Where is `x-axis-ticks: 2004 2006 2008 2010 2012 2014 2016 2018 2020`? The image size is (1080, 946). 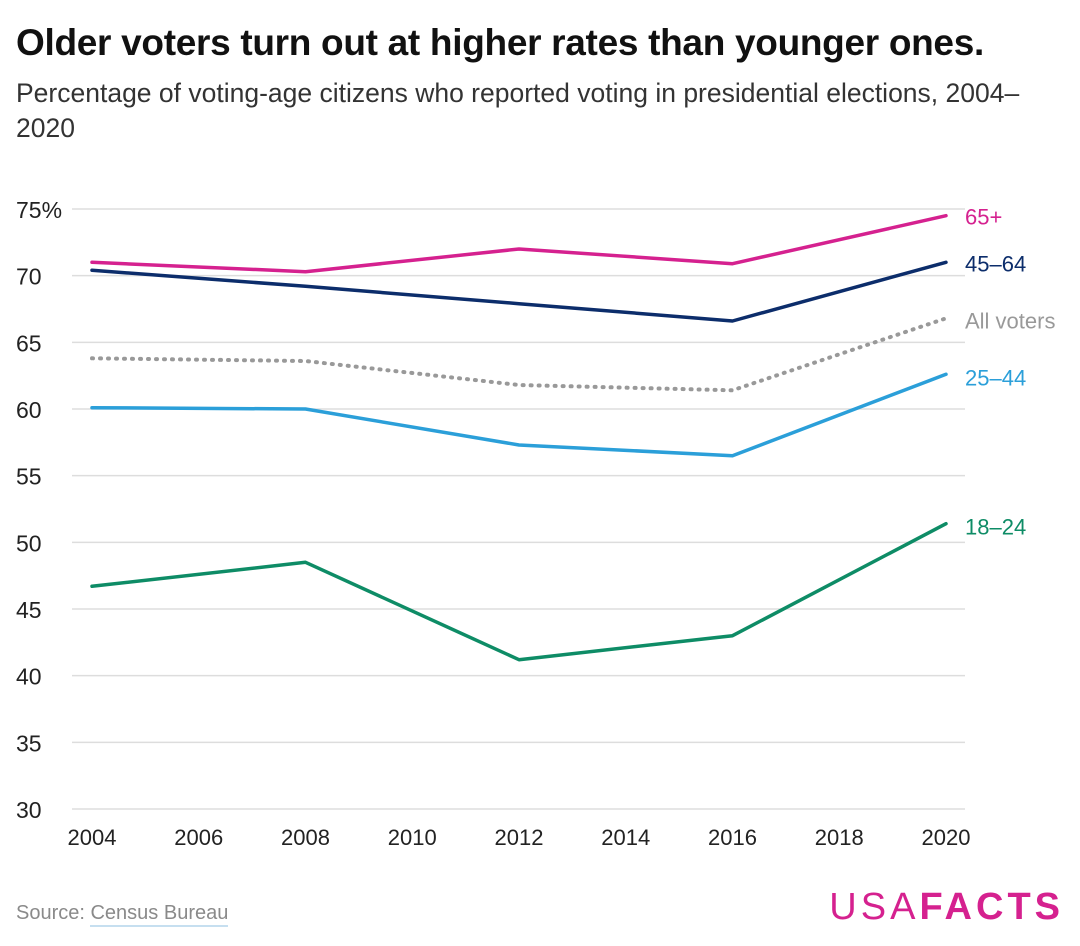
x-axis-ticks: 2004 2006 2008 2010 2012 2014 2016 2018 2020 is located at coordinates (519, 837).